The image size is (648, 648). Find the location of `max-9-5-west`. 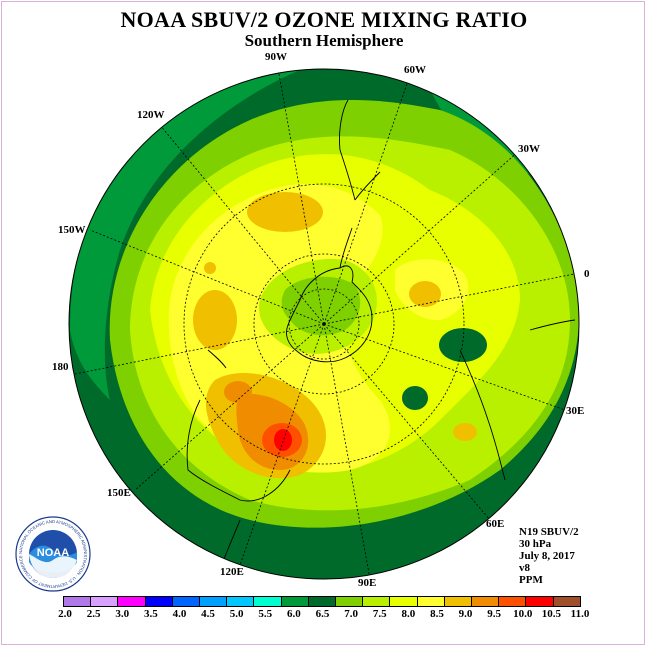

max-9-5-west is located at coordinates (238, 392).